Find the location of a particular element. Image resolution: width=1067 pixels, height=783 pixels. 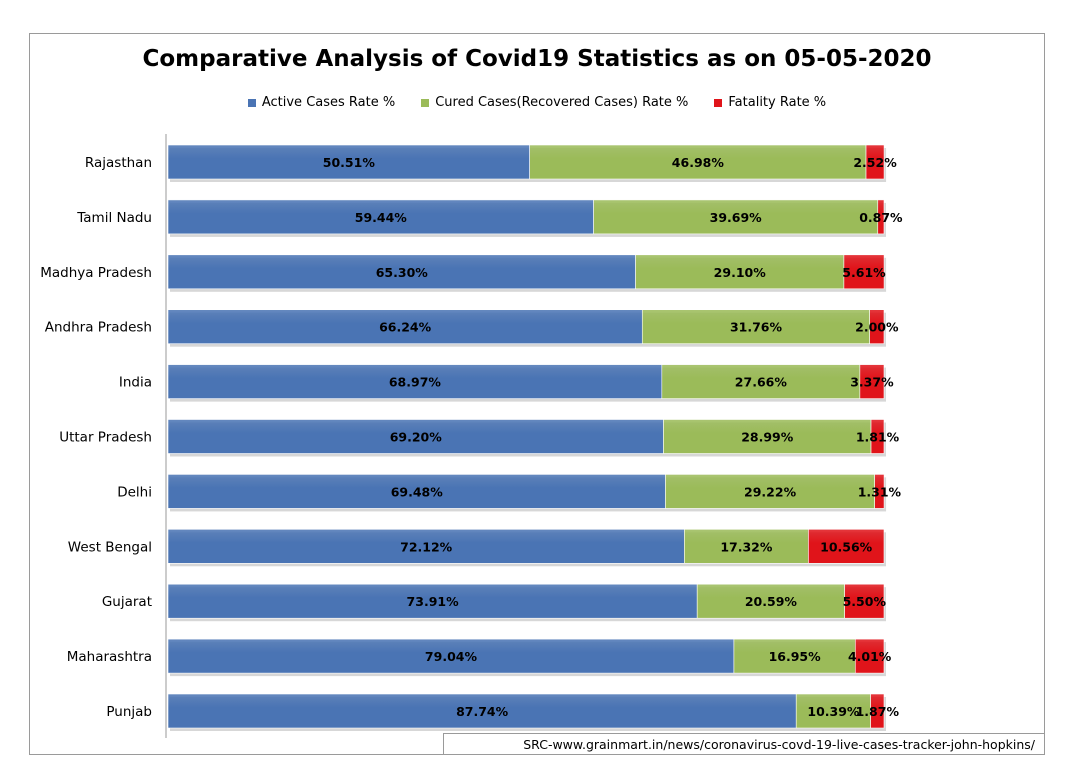

data-label: 59.44% is located at coordinates (381, 217).